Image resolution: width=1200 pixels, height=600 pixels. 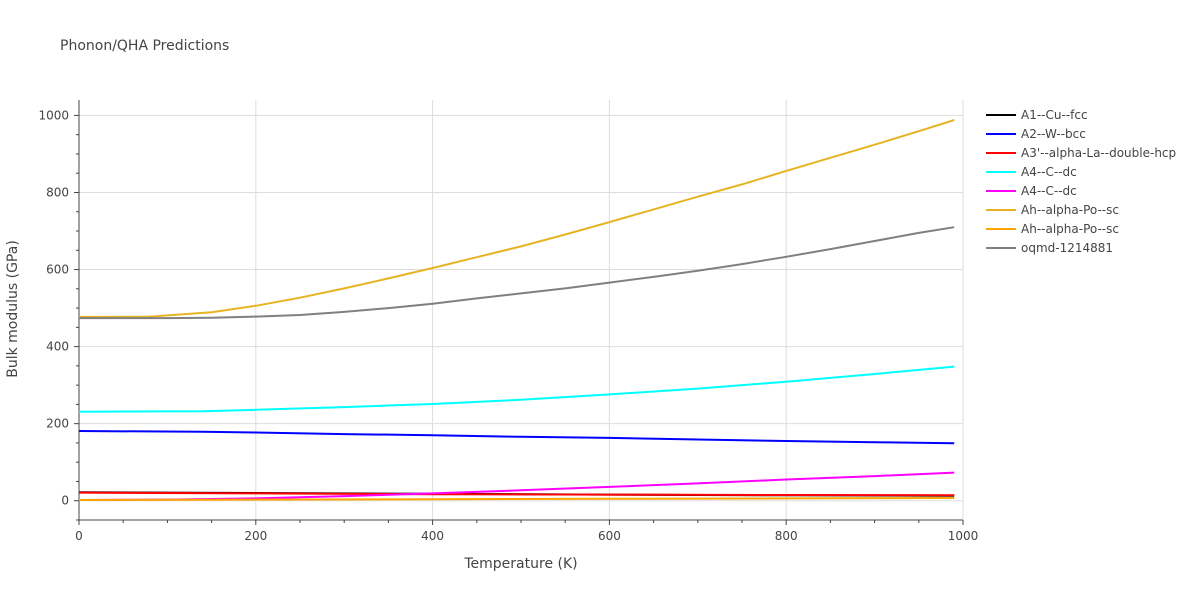 I want to click on y-tick-label: 400, so click(x=57, y=347).